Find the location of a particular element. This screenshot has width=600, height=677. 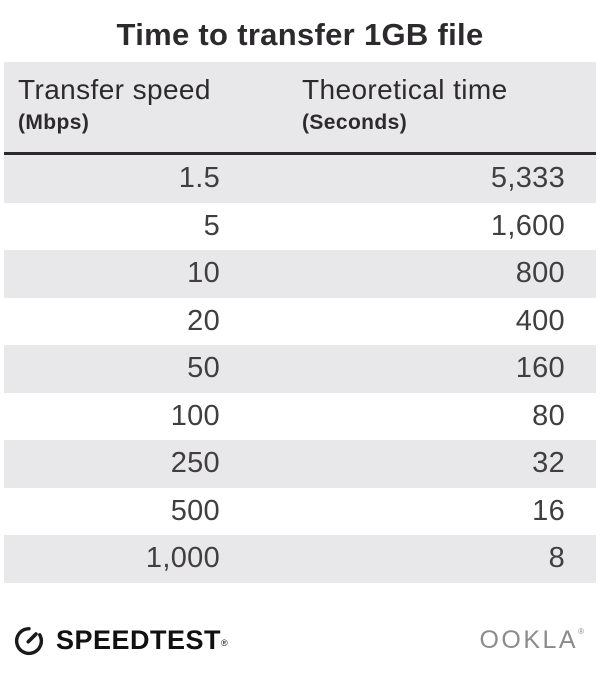

table-row: 20 400 is located at coordinates (300, 322).